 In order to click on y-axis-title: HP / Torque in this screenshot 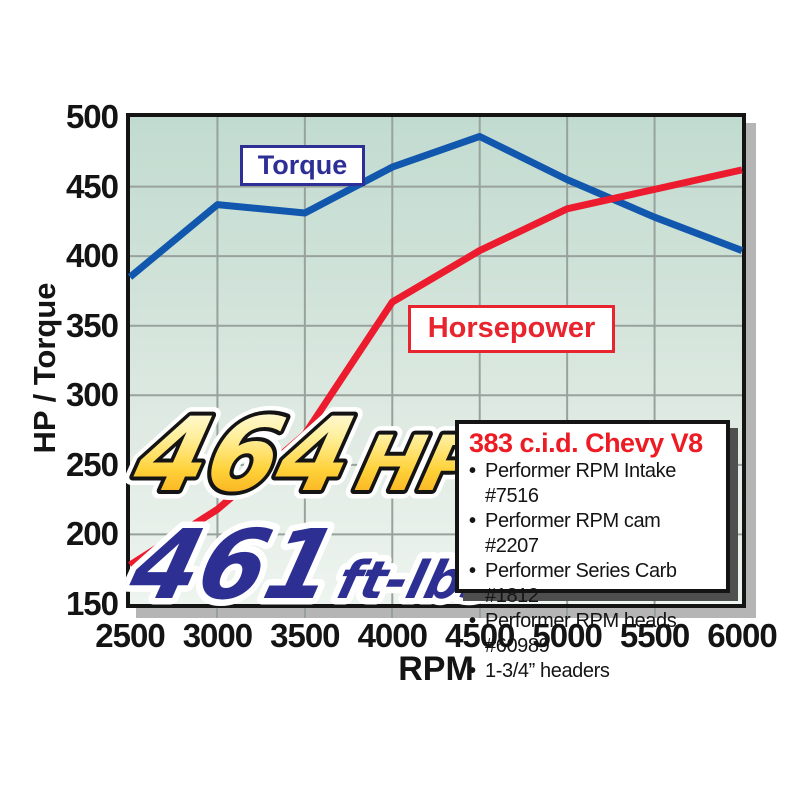, I will do `click(44, 368)`.